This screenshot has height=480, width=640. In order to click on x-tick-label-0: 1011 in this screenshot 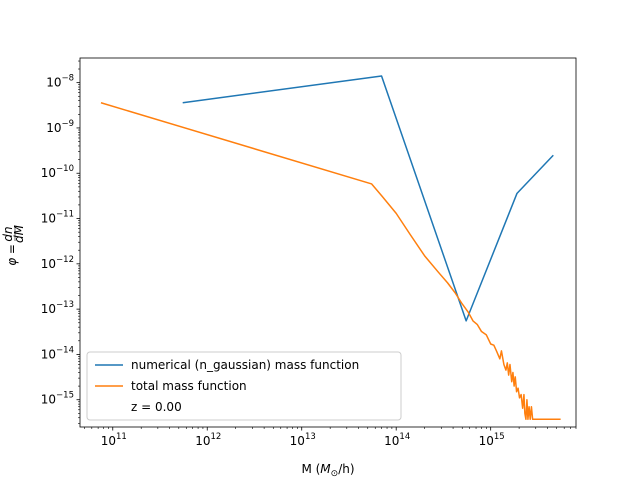, I will do `click(114, 440)`.